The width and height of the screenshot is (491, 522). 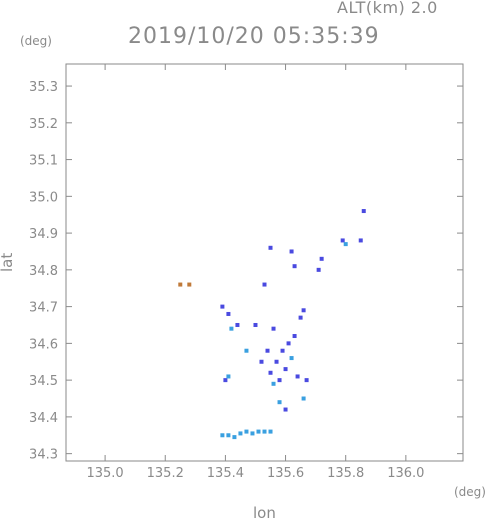 I want to click on y-tick-label: 34.5, so click(x=43, y=381).